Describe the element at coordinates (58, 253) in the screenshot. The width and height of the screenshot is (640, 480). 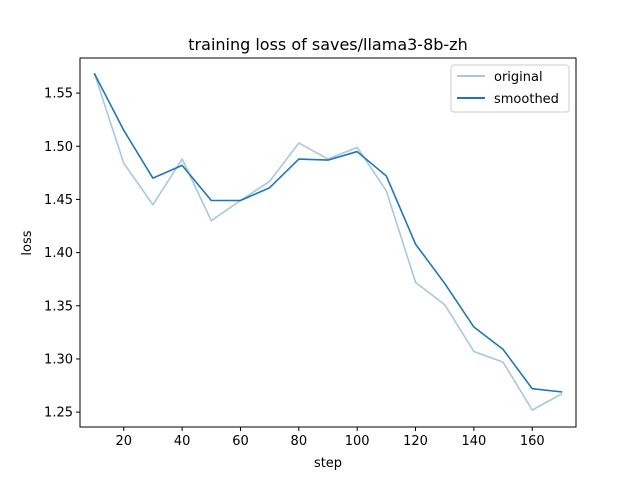
I see `y-tick-label: 1.40` at that location.